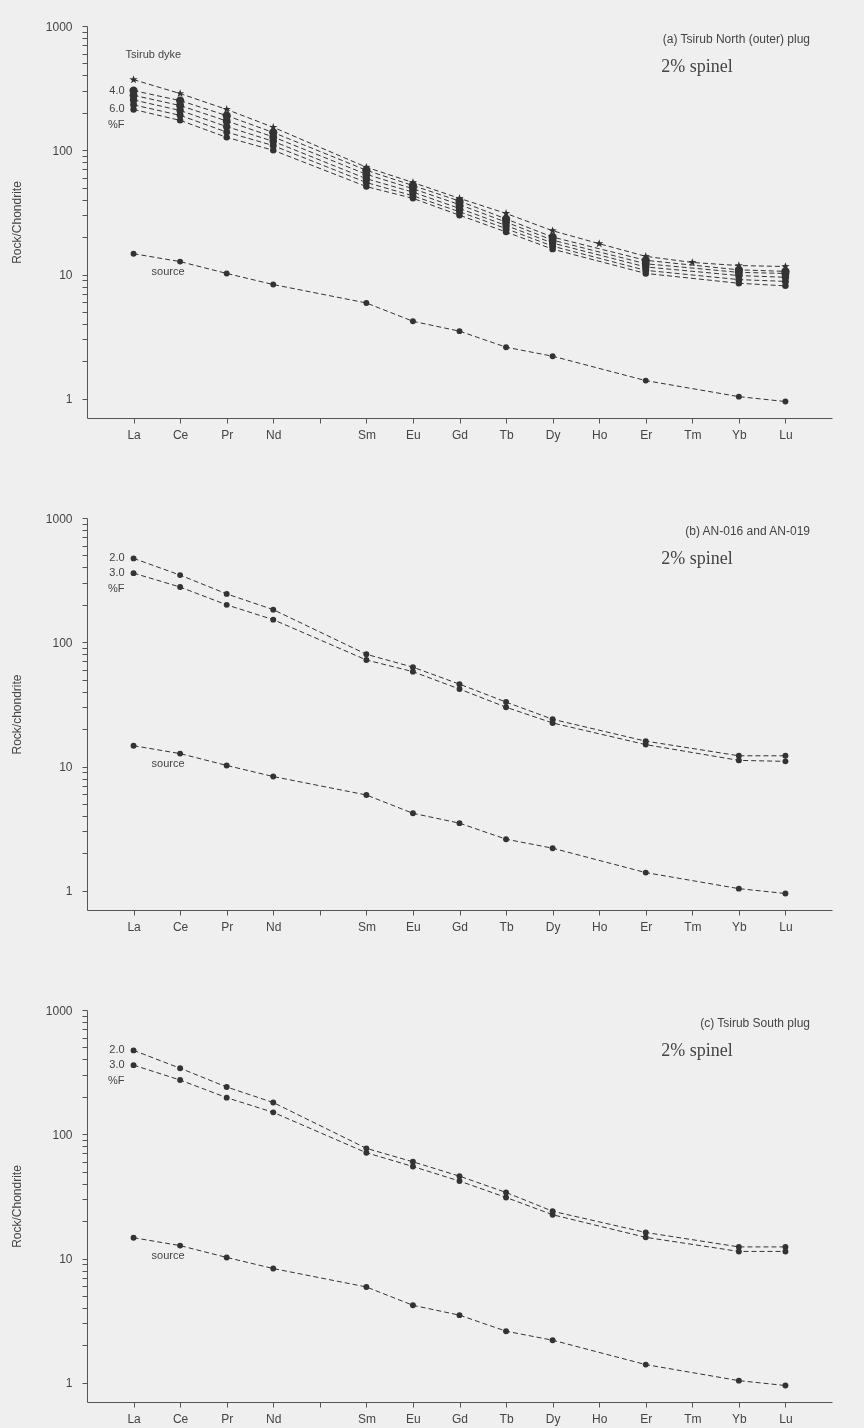 This screenshot has width=864, height=1428. Describe the element at coordinates (16, 714) in the screenshot. I see `y-axis-title: Rock/chondrite` at that location.